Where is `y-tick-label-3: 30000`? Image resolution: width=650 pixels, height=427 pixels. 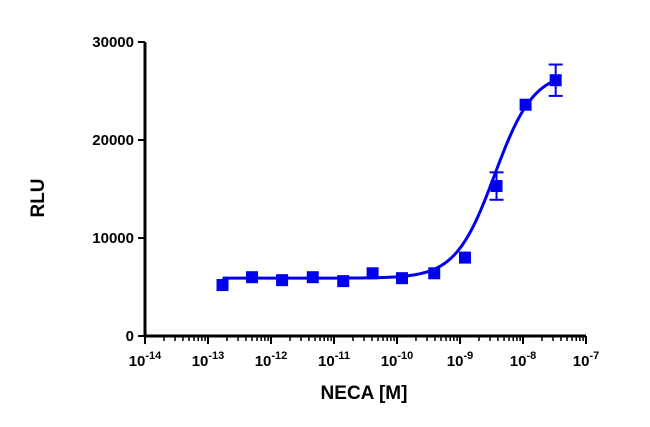 y-tick-label-3: 30000 is located at coordinates (113, 42).